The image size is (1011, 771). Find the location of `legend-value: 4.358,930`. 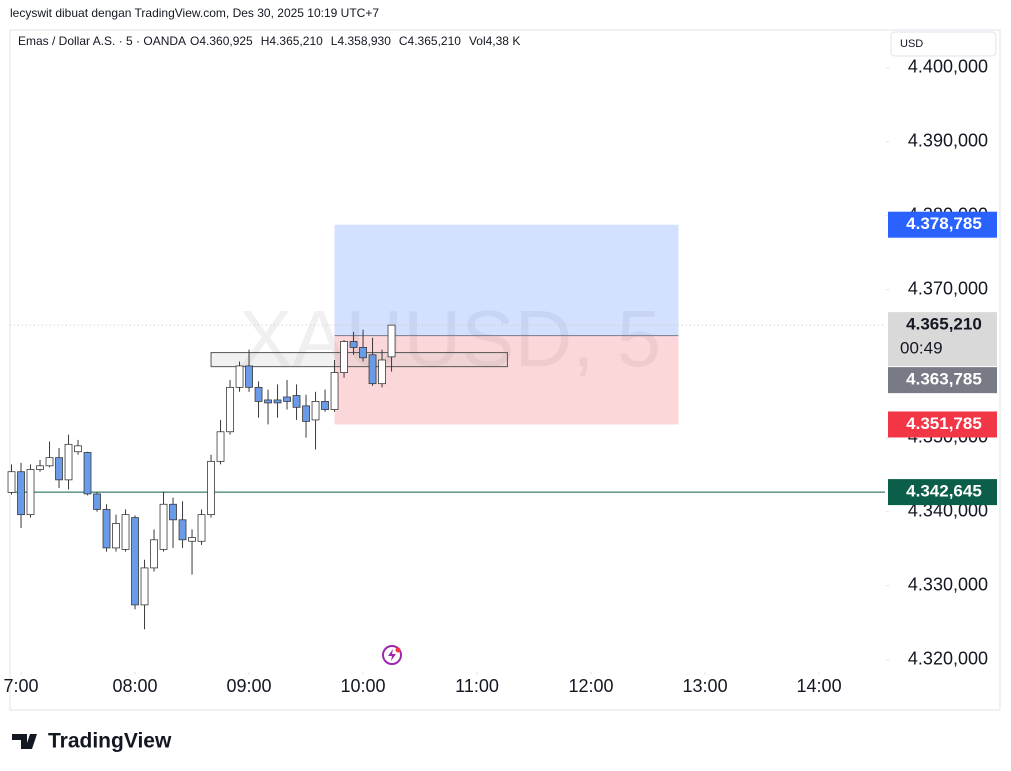

legend-value: 4.358,930 is located at coordinates (364, 41).